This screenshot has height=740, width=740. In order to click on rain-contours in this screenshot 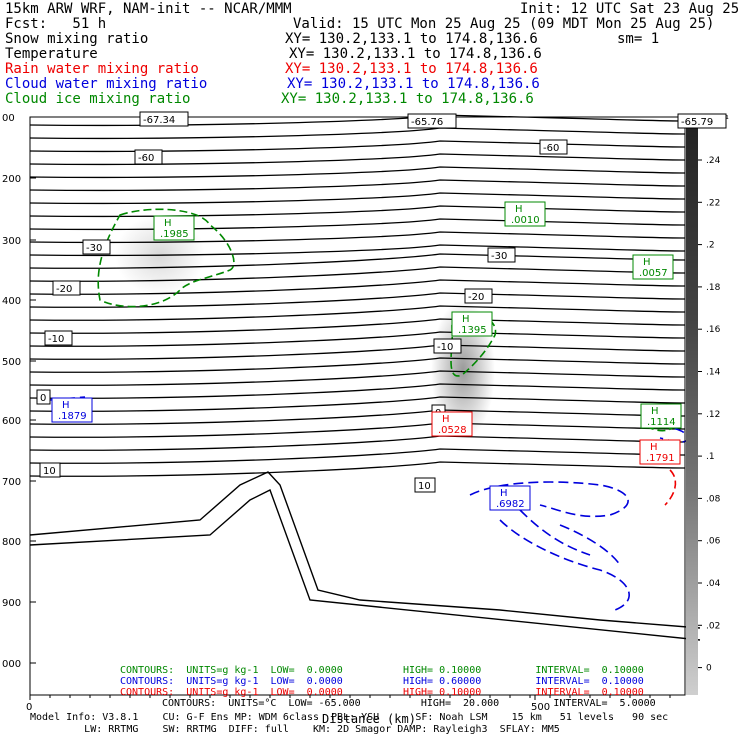, I will do `click(670, 487)`.